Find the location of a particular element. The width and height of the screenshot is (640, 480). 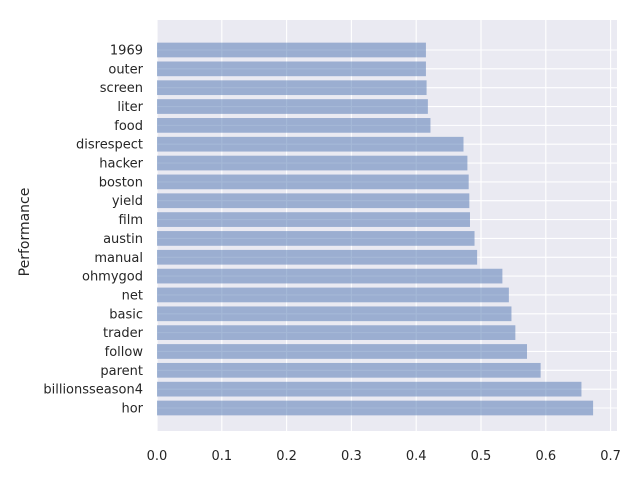

y-tick-label: austin is located at coordinates (123, 239).